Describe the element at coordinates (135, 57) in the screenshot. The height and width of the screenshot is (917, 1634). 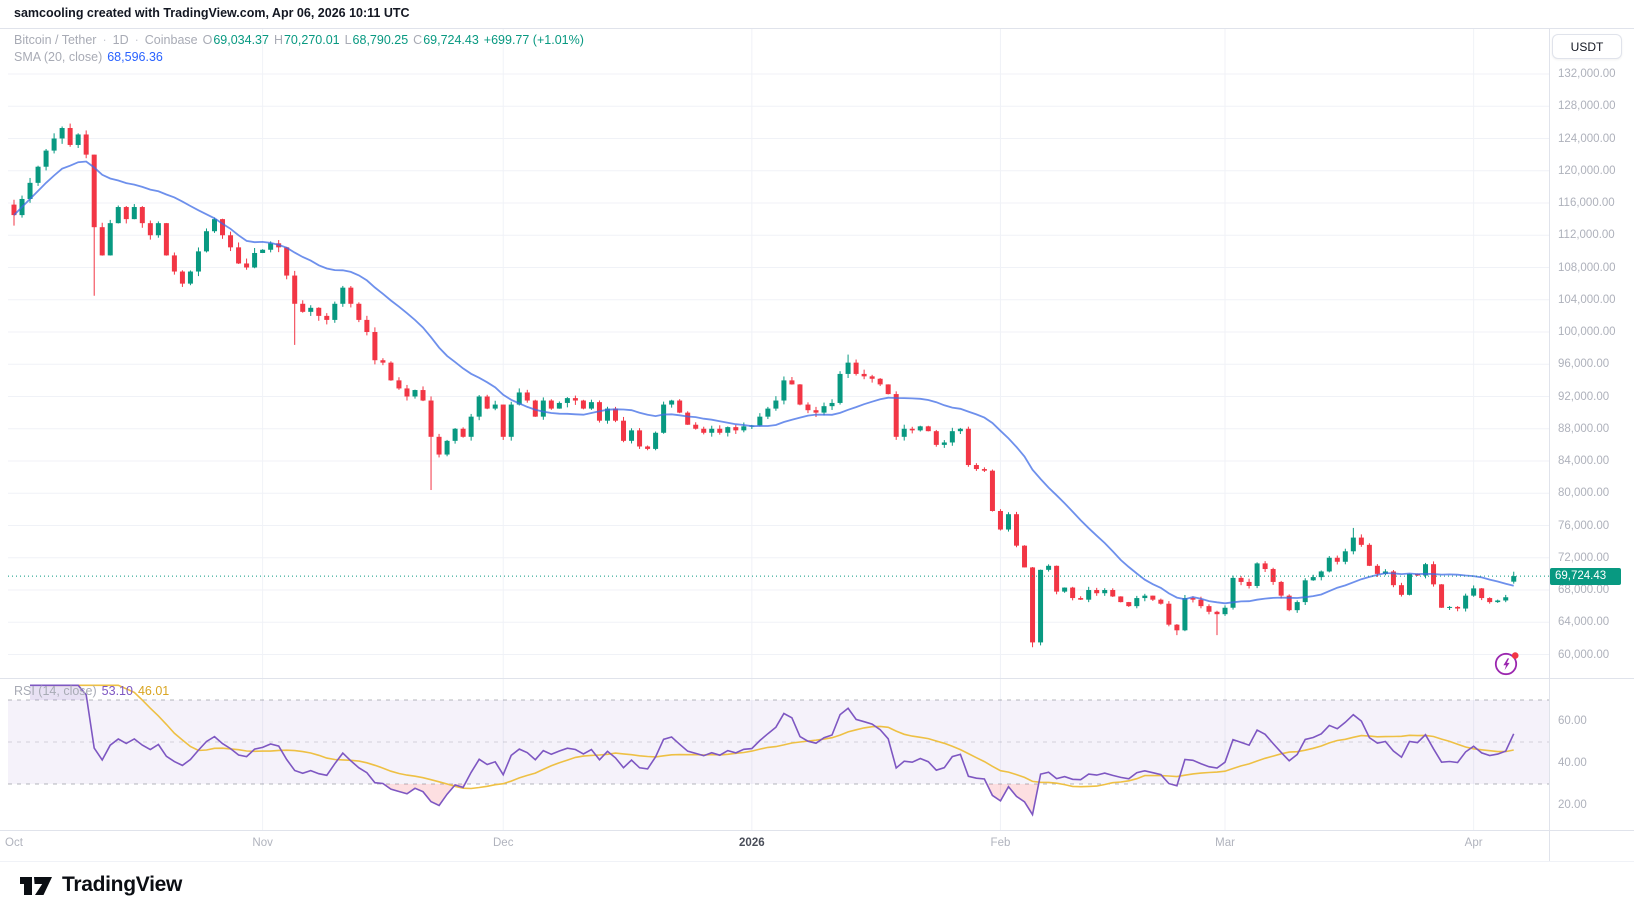
I see `sma-value: 68,596.36` at that location.